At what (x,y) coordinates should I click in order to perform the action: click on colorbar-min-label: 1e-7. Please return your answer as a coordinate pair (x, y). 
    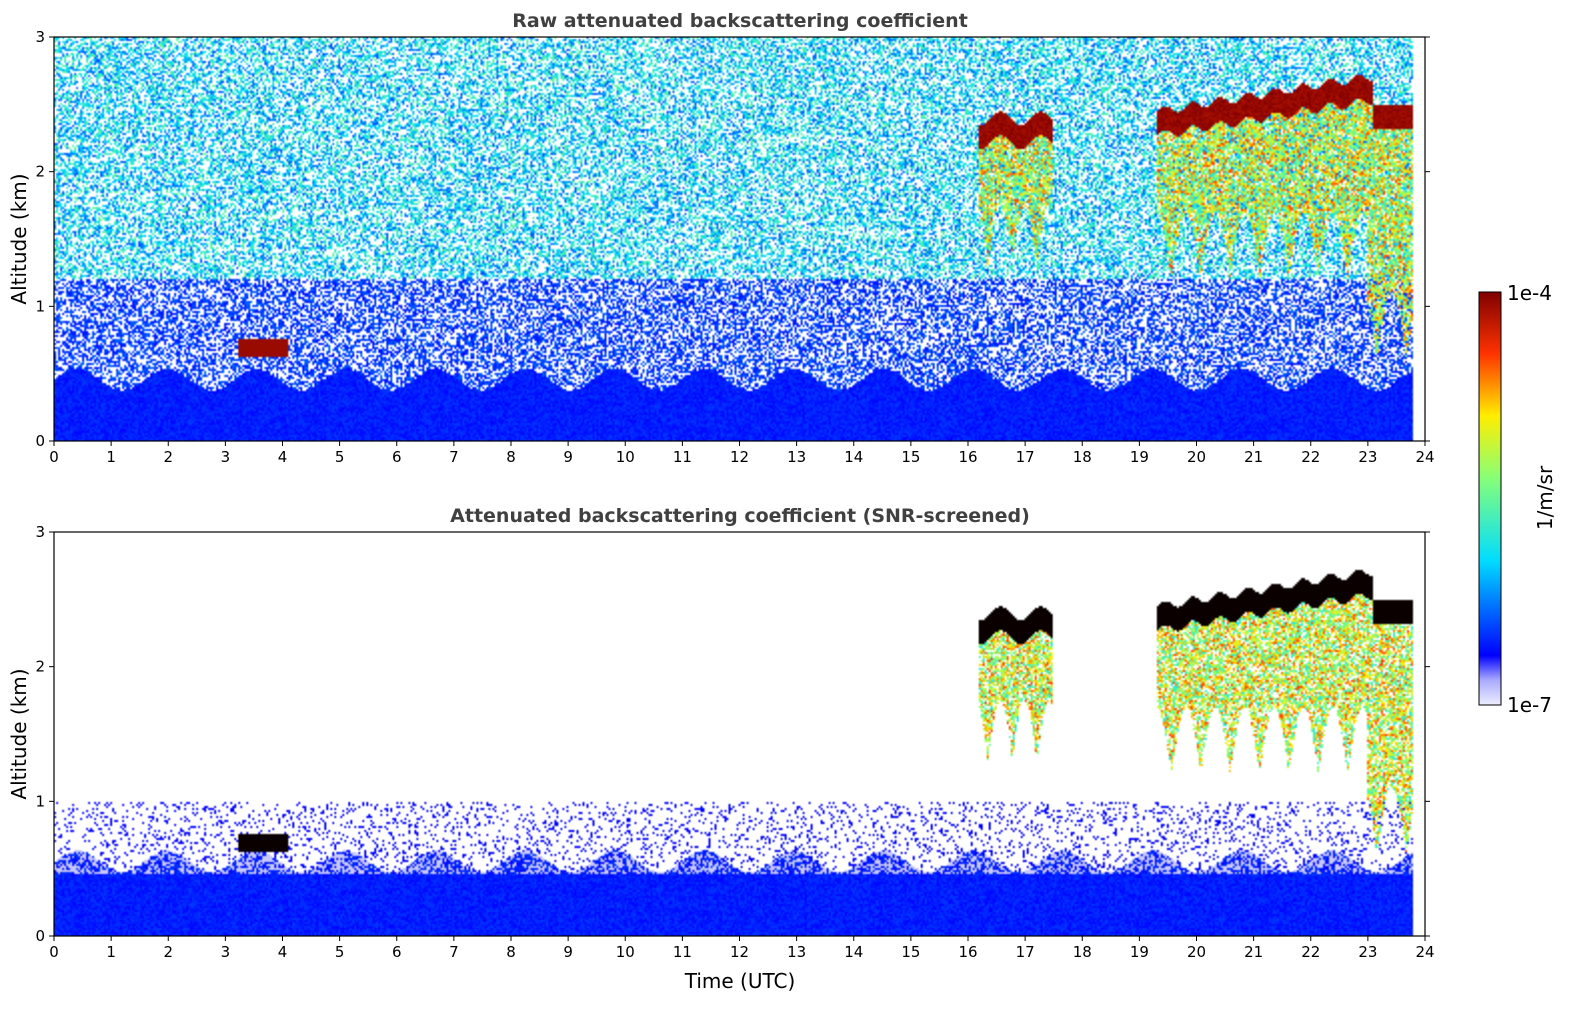
    Looking at the image, I should click on (1529, 705).